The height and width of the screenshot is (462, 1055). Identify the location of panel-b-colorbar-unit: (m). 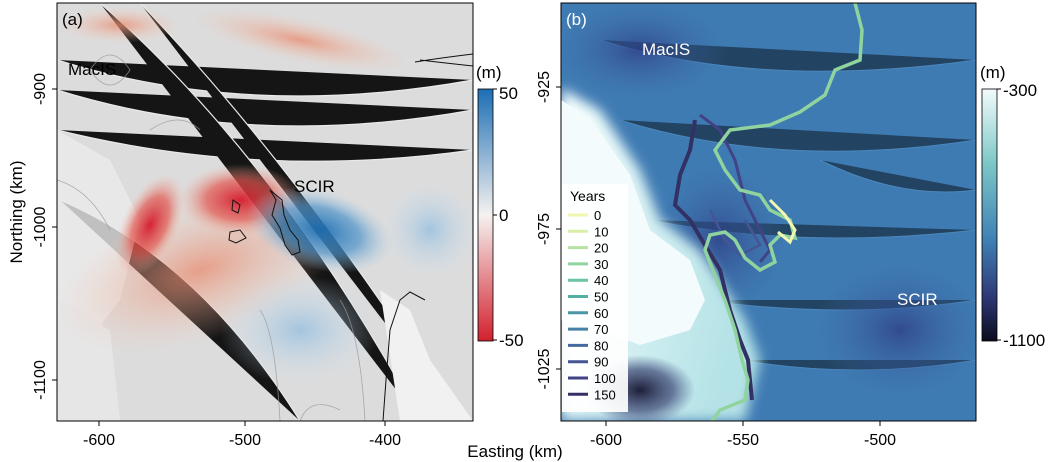
(992, 72).